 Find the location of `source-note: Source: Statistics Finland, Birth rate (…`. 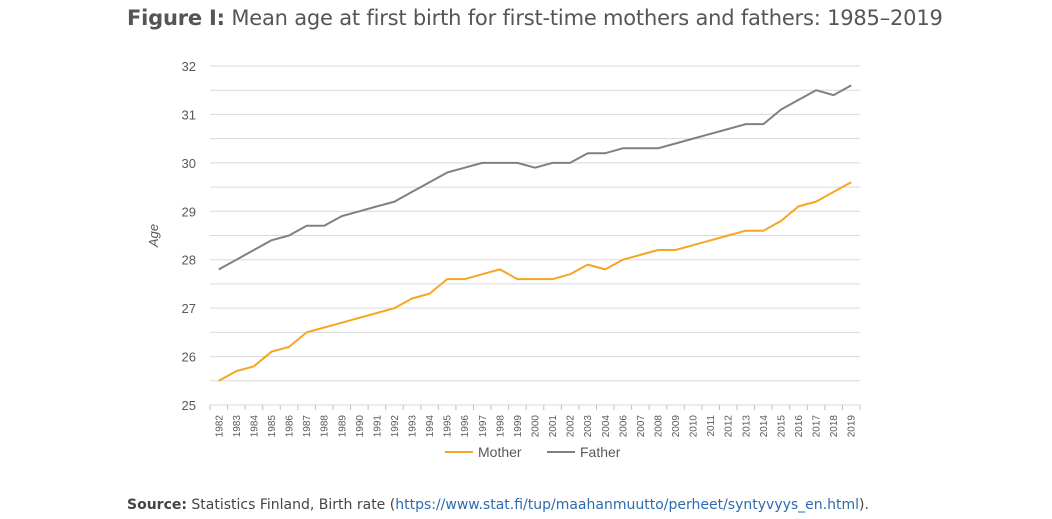

source-note: Source: Statistics Finland, Birth rate (… is located at coordinates (498, 505).